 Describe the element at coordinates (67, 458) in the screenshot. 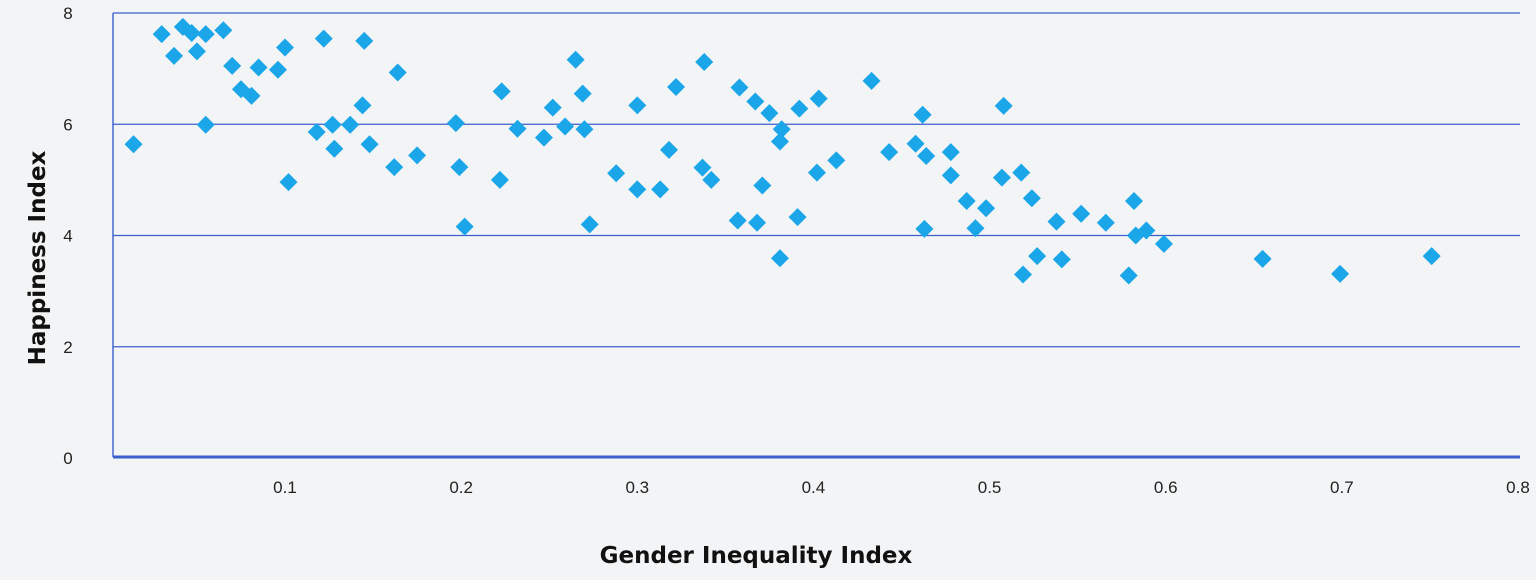

I see `y-tick-label: 0` at that location.